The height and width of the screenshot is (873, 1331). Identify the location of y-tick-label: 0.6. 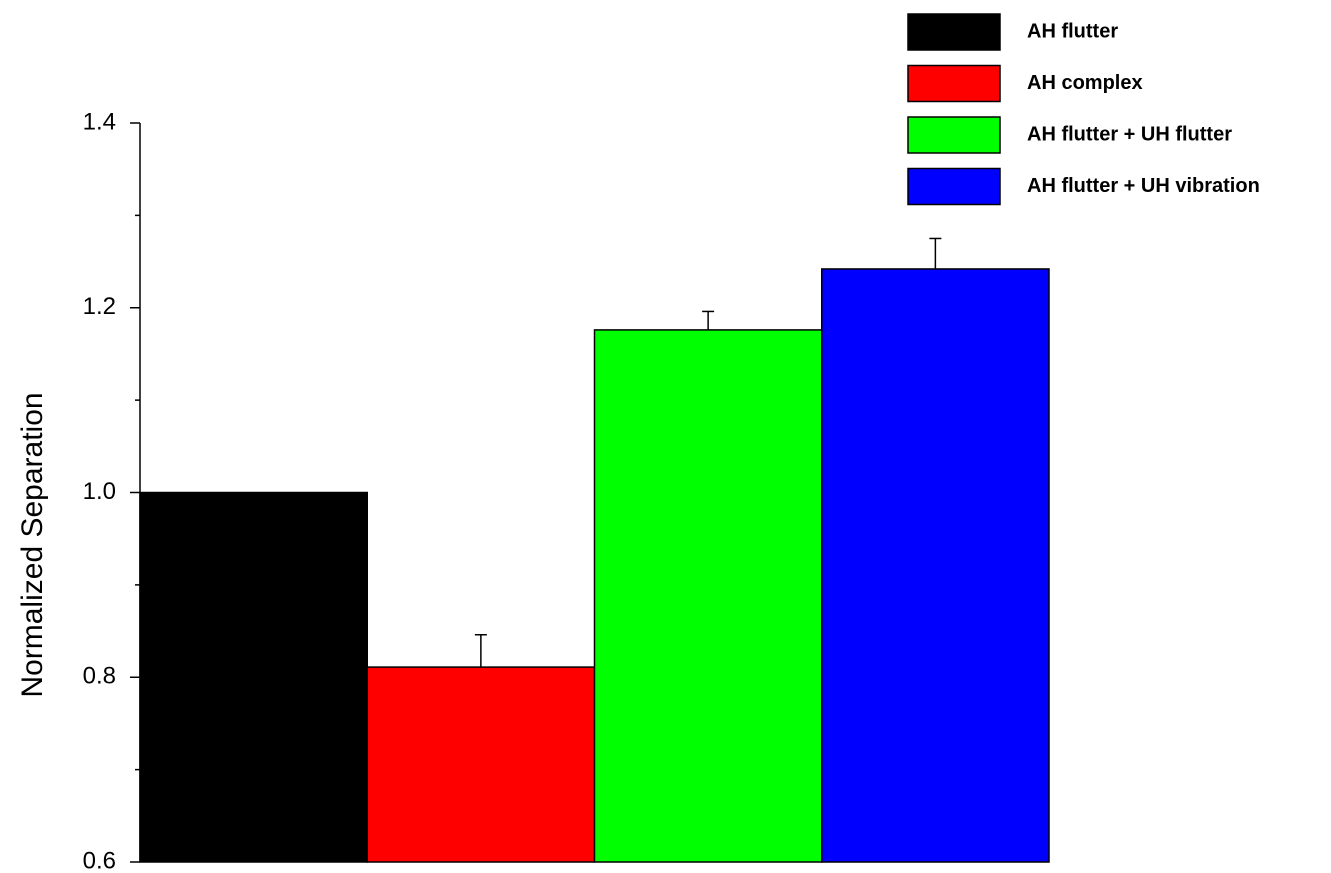
(99, 860).